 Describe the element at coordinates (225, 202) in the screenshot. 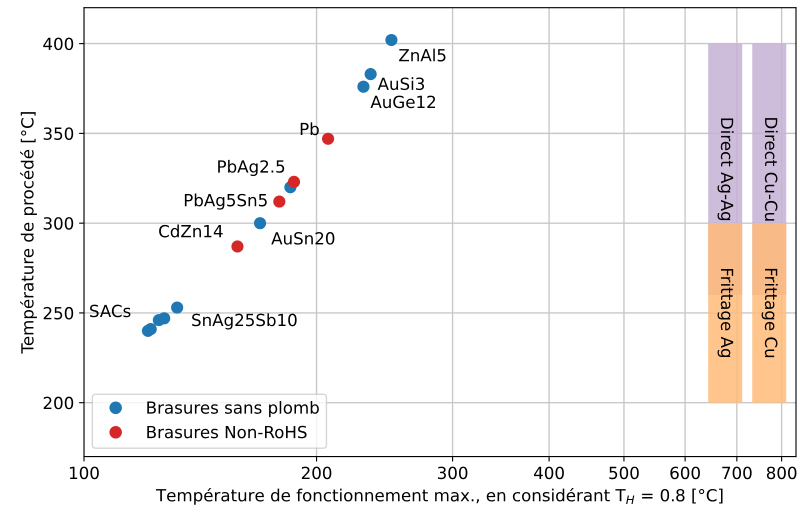

I see `annotation: PbAg5Sn5` at that location.